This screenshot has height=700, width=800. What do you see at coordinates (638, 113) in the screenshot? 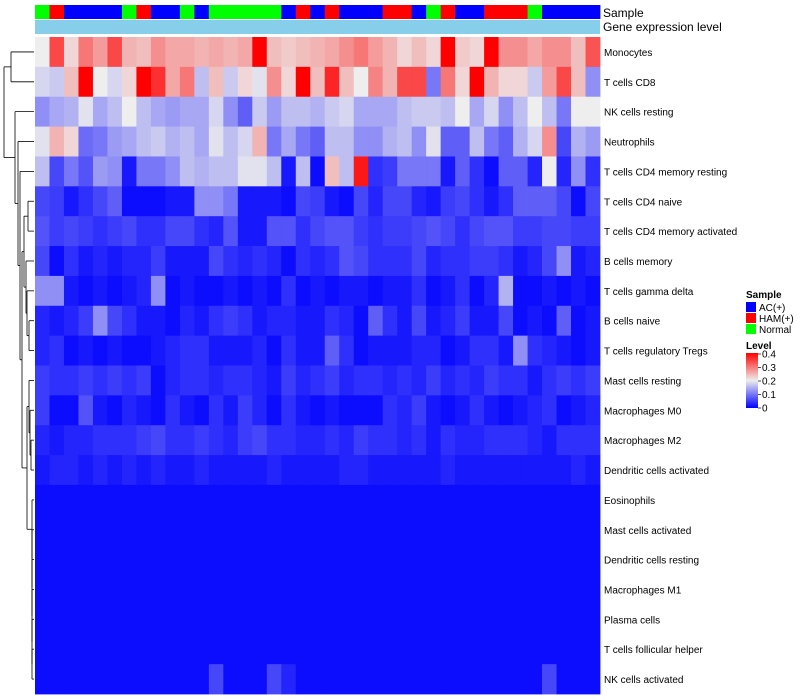
I see `row-label: NK cells resting` at bounding box center [638, 113].